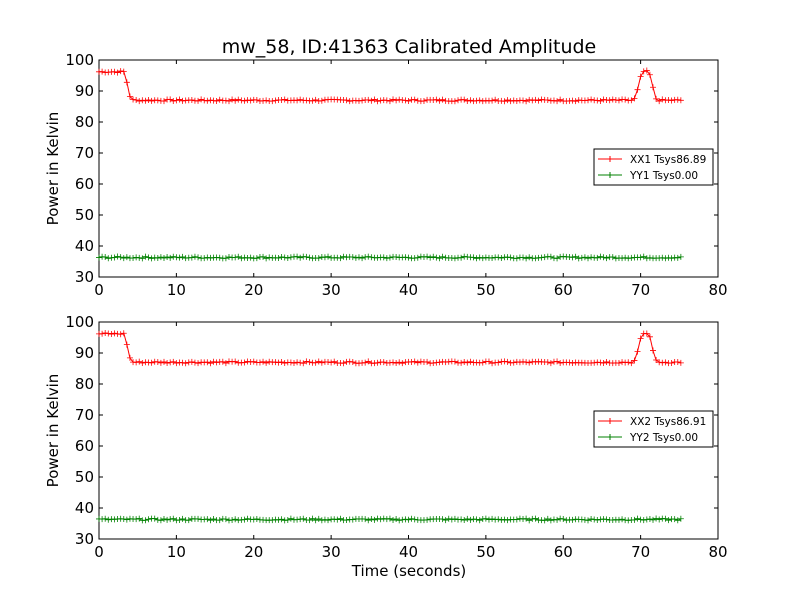 The image size is (800, 600). I want to click on legend-marker, so click(610, 175).